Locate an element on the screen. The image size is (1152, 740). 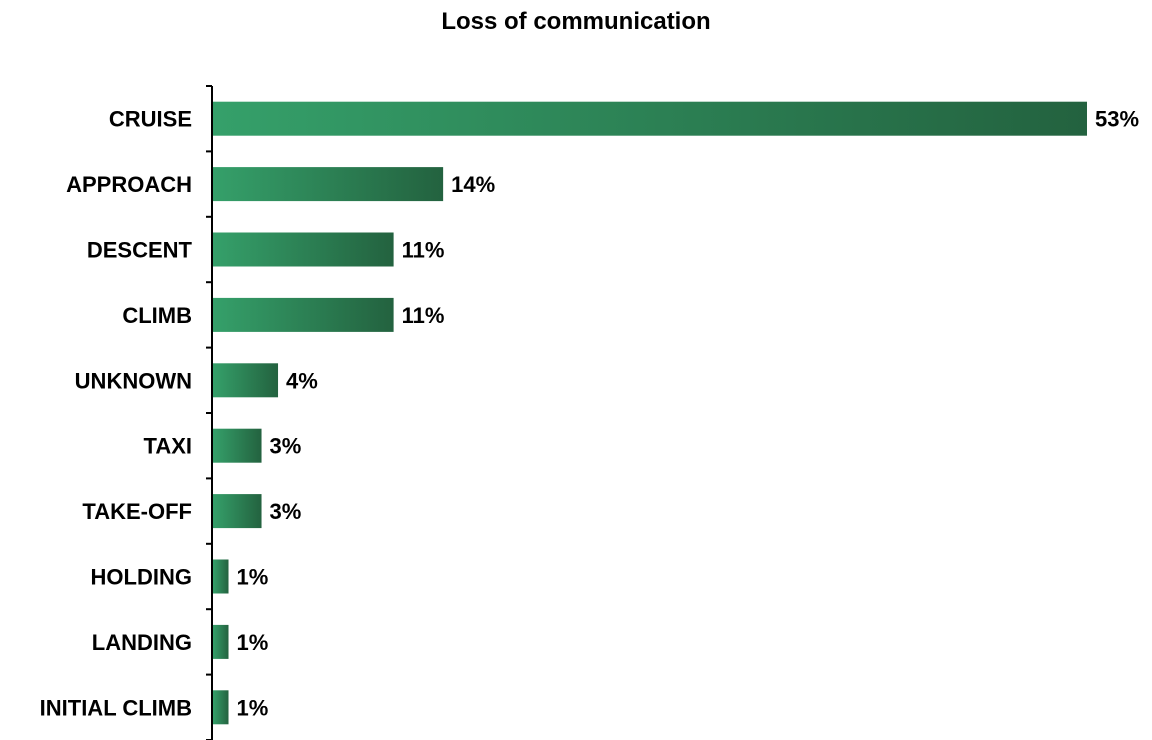
value-label: 4% is located at coordinates (302, 380).